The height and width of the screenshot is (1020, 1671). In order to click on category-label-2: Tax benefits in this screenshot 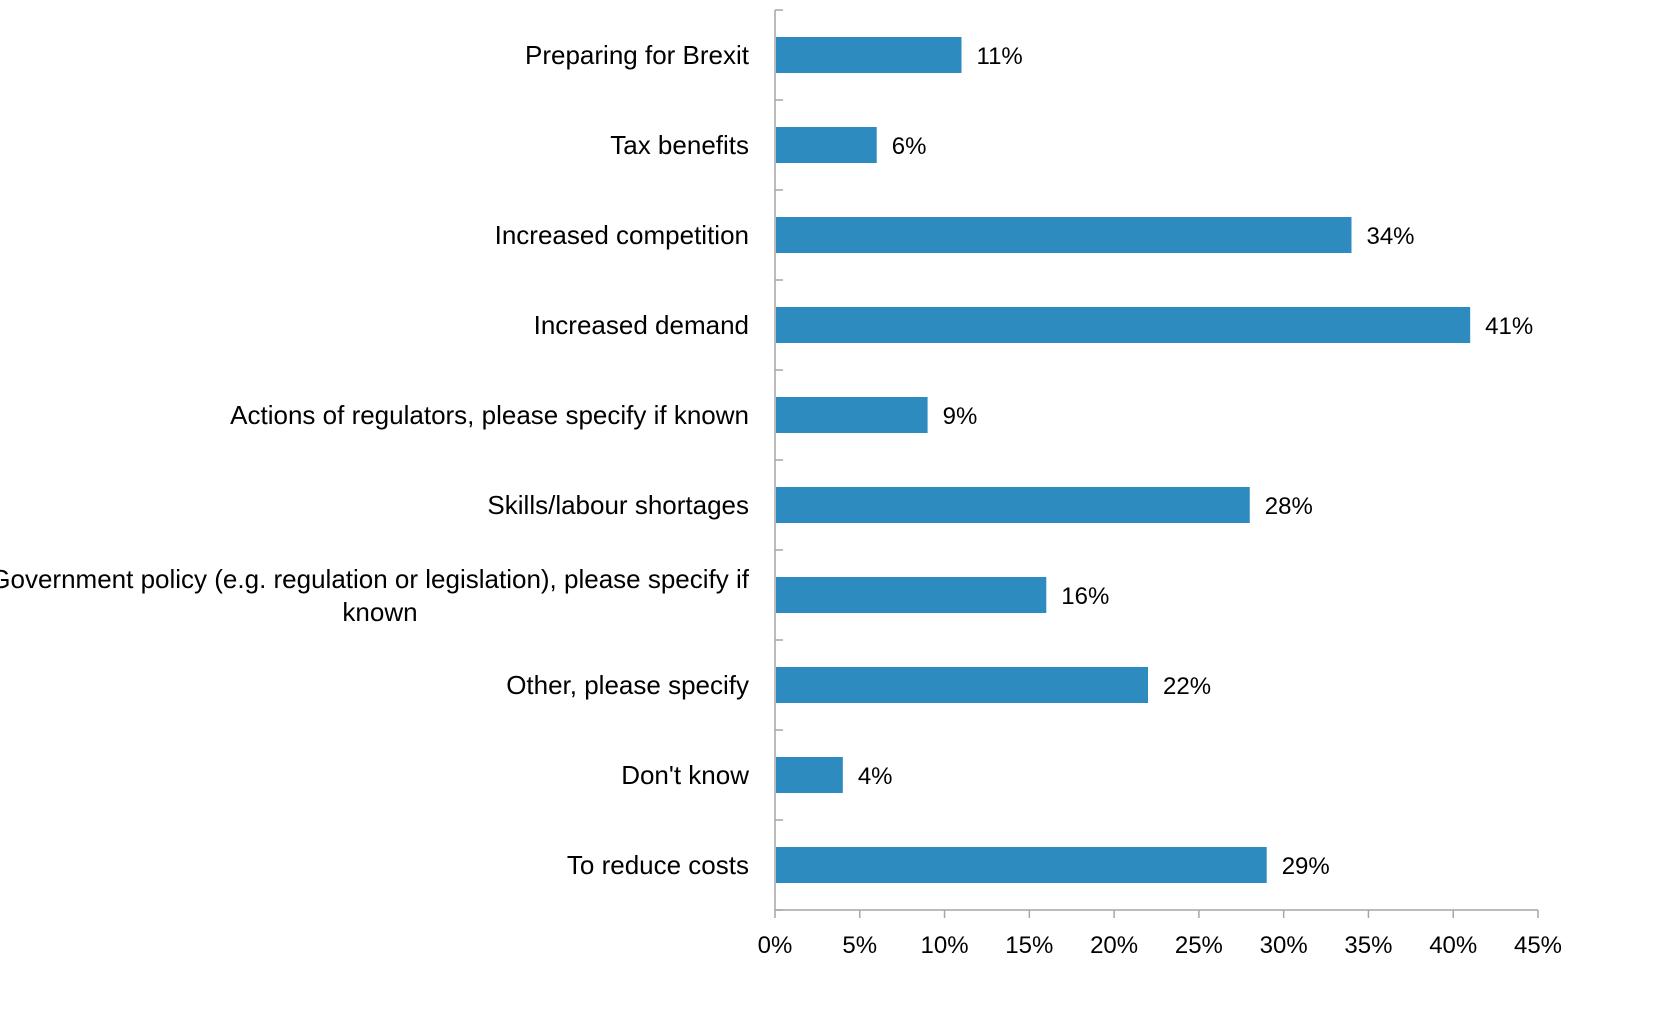, I will do `click(679, 145)`.